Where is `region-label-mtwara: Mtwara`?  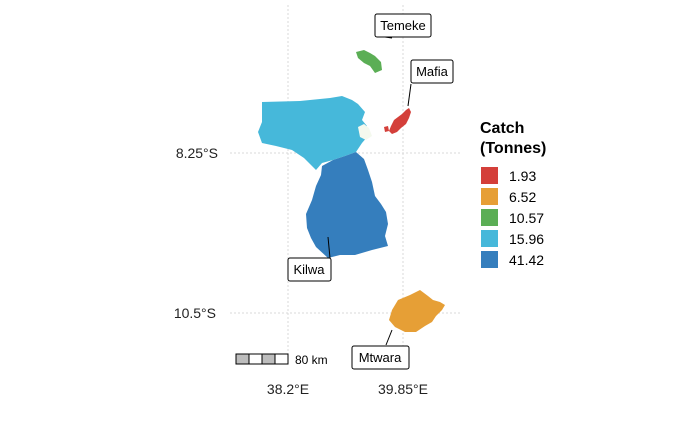 region-label-mtwara: Mtwara is located at coordinates (380, 357).